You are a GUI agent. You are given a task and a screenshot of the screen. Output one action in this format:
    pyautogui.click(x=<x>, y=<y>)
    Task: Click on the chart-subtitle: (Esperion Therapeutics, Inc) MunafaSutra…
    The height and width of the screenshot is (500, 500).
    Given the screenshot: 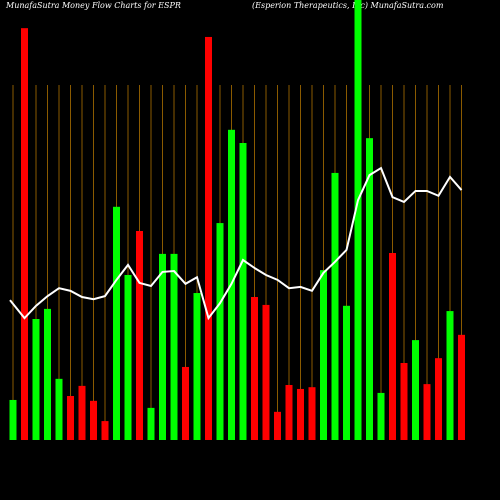 What is the action you would take?
    pyautogui.click(x=348, y=5)
    